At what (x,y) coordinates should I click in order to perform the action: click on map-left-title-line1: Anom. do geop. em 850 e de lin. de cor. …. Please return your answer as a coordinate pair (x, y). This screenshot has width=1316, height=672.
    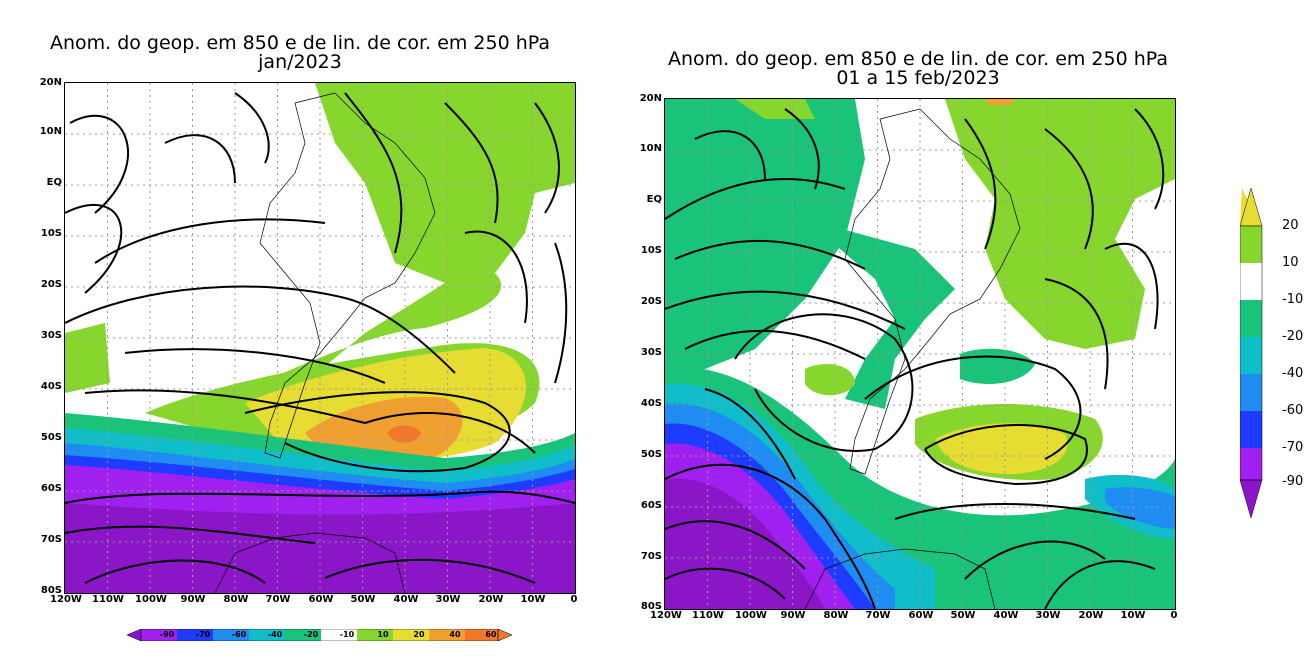
    Looking at the image, I should click on (300, 43).